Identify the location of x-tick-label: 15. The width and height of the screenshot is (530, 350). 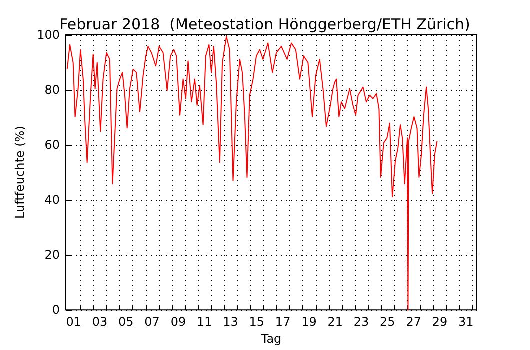
(257, 322).